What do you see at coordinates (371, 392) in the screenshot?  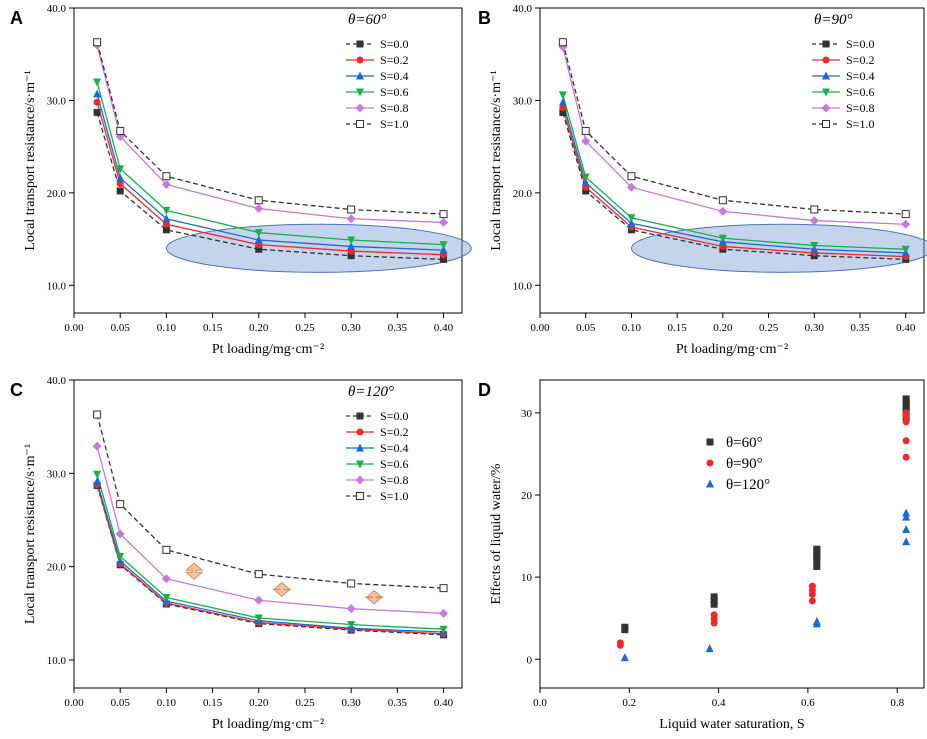 I see `legend-title: θ=120°` at bounding box center [371, 392].